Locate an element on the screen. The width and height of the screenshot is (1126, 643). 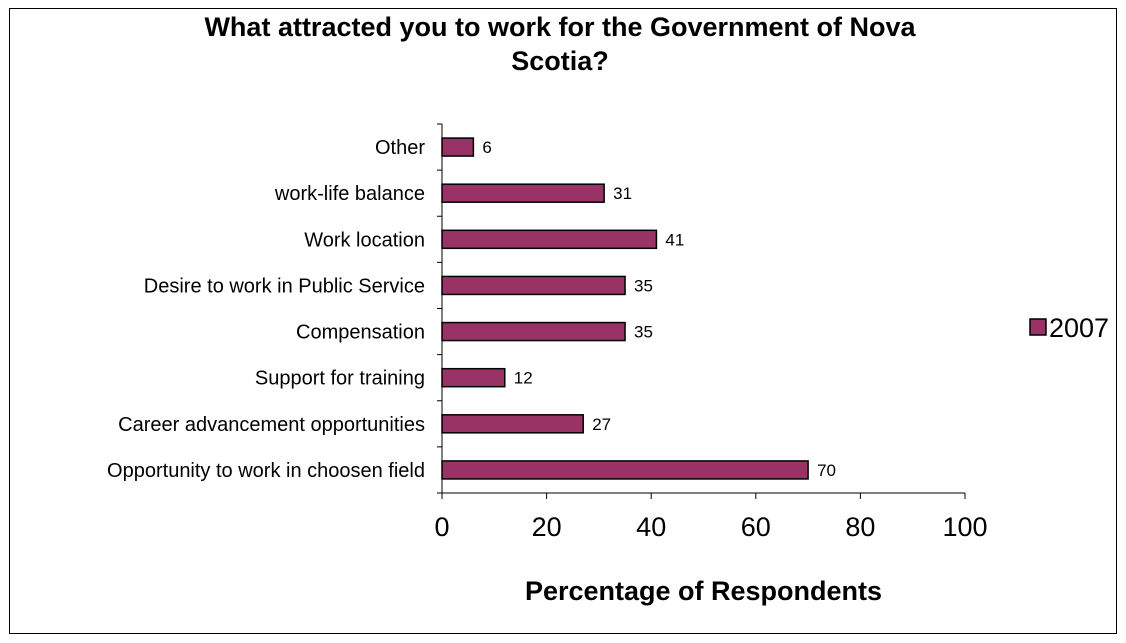
x-tick-label: 40 is located at coordinates (651, 527).